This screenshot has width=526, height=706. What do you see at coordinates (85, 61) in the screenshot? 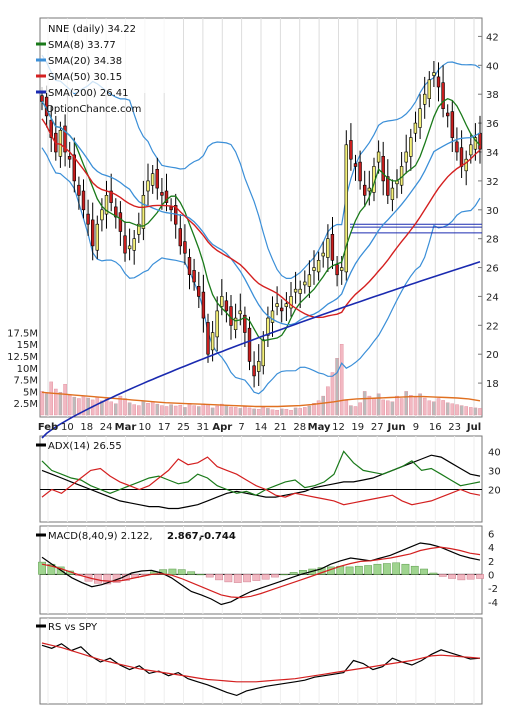
I see `legend-sma20: SMA(20) 34.38` at bounding box center [85, 61].